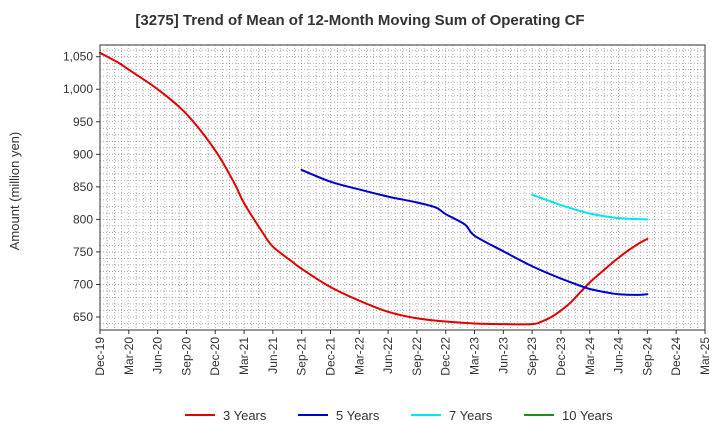 The image size is (720, 440). Describe the element at coordinates (302, 356) in the screenshot. I see `x-tick-label: Sep-21` at that location.